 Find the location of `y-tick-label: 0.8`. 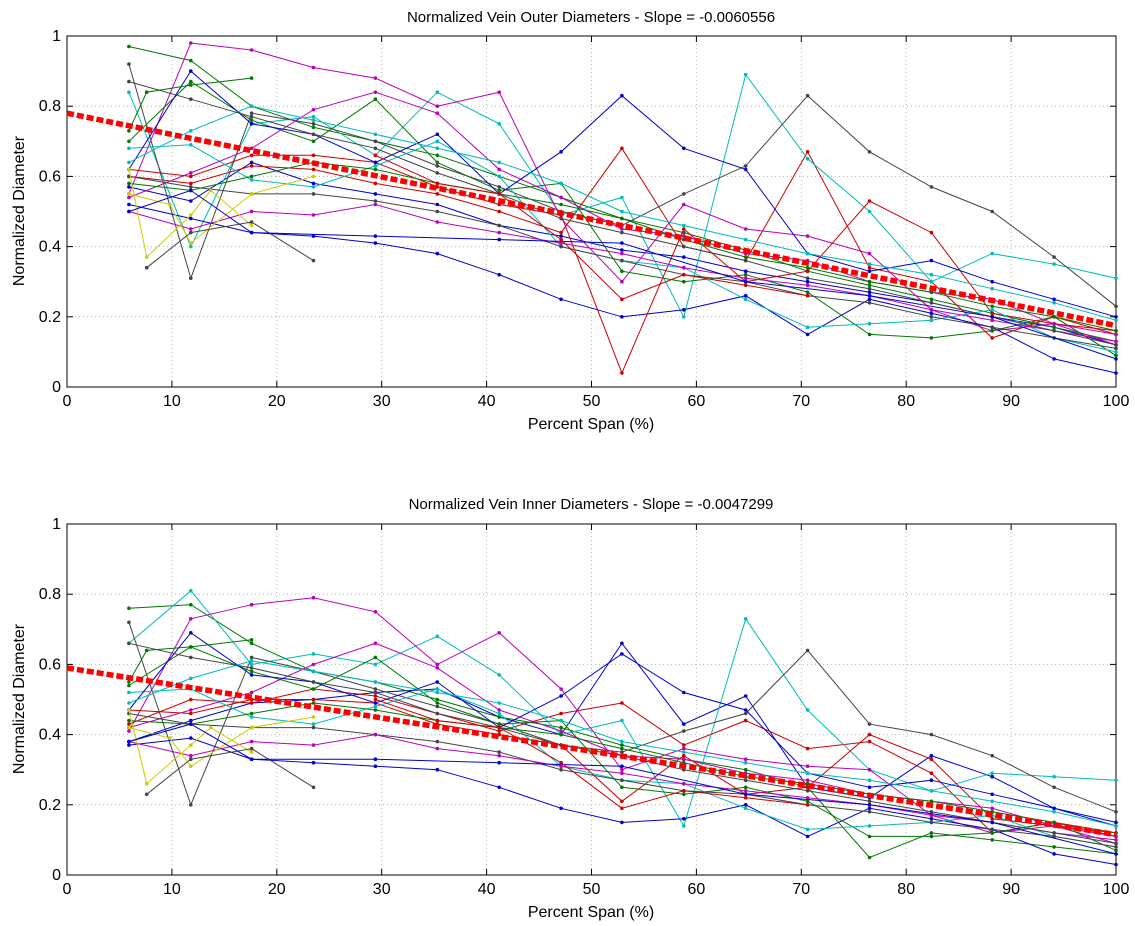

y-tick-label: 0.8 is located at coordinates (50, 106).